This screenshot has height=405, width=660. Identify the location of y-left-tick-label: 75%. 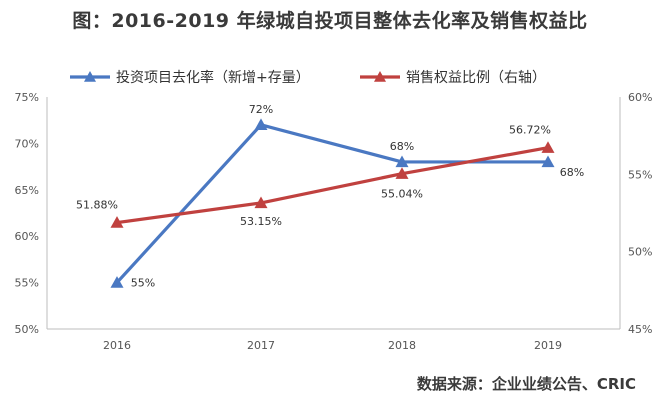
(27, 97).